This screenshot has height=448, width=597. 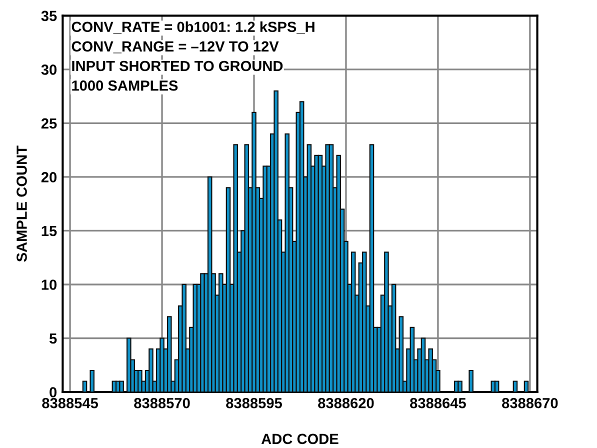 I want to click on y-tick-label: 5, so click(x=53, y=338).